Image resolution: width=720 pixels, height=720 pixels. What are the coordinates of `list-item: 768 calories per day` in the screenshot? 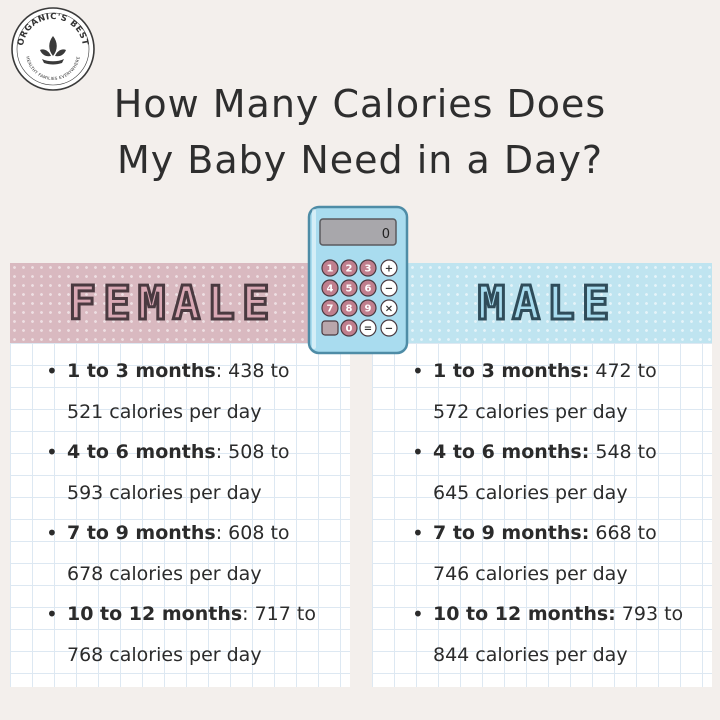 It's located at (164, 654).